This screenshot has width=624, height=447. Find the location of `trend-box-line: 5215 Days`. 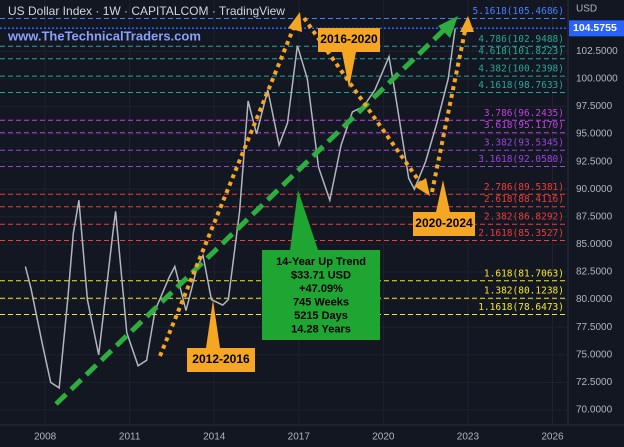

trend-box-line: 5215 Days is located at coordinates (321, 316).